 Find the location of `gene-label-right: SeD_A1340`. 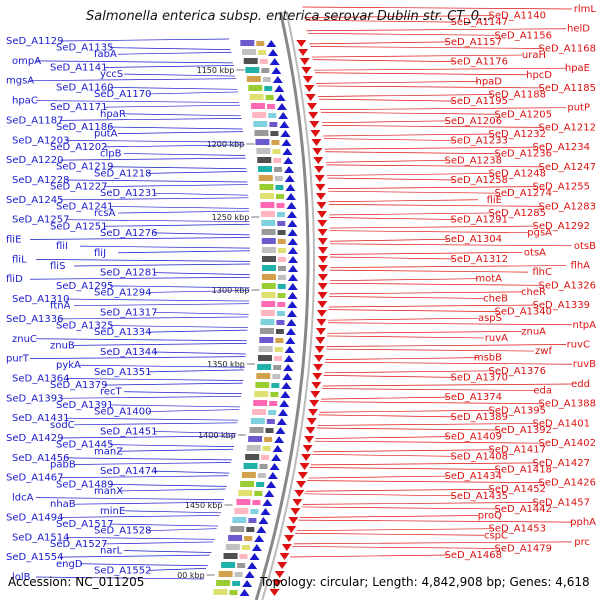

gene-label-right: SeD_A1340 is located at coordinates (524, 312).